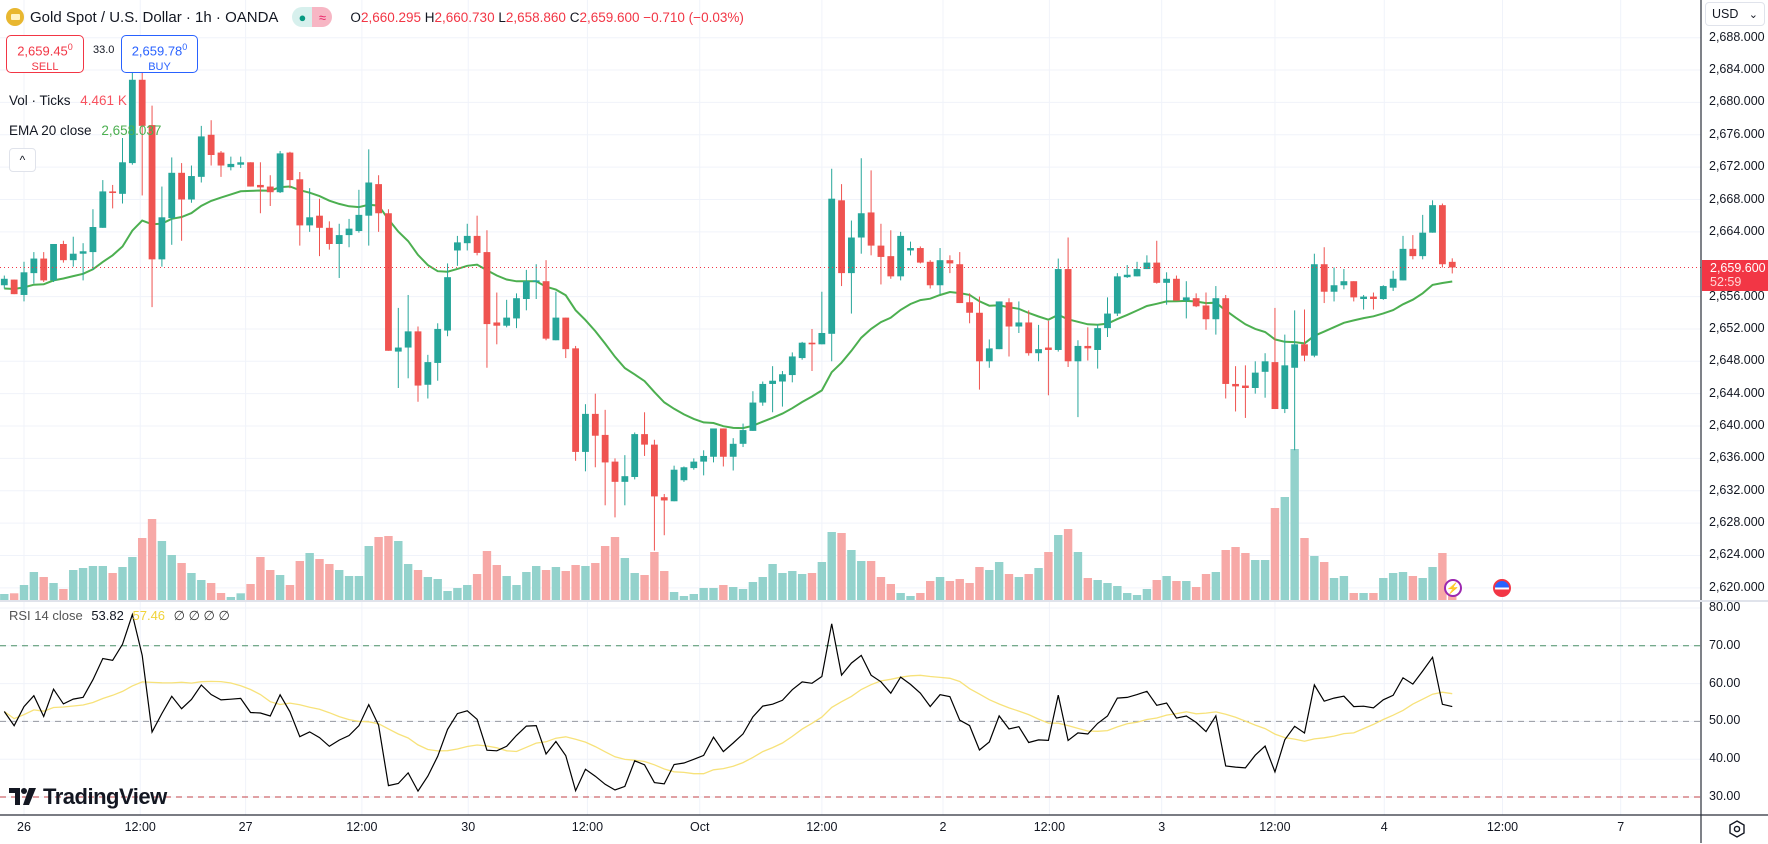 Image resolution: width=1768 pixels, height=844 pixels. Describe the element at coordinates (1737, 457) in the screenshot. I see `price-tick-label: 2,636.000` at that location.